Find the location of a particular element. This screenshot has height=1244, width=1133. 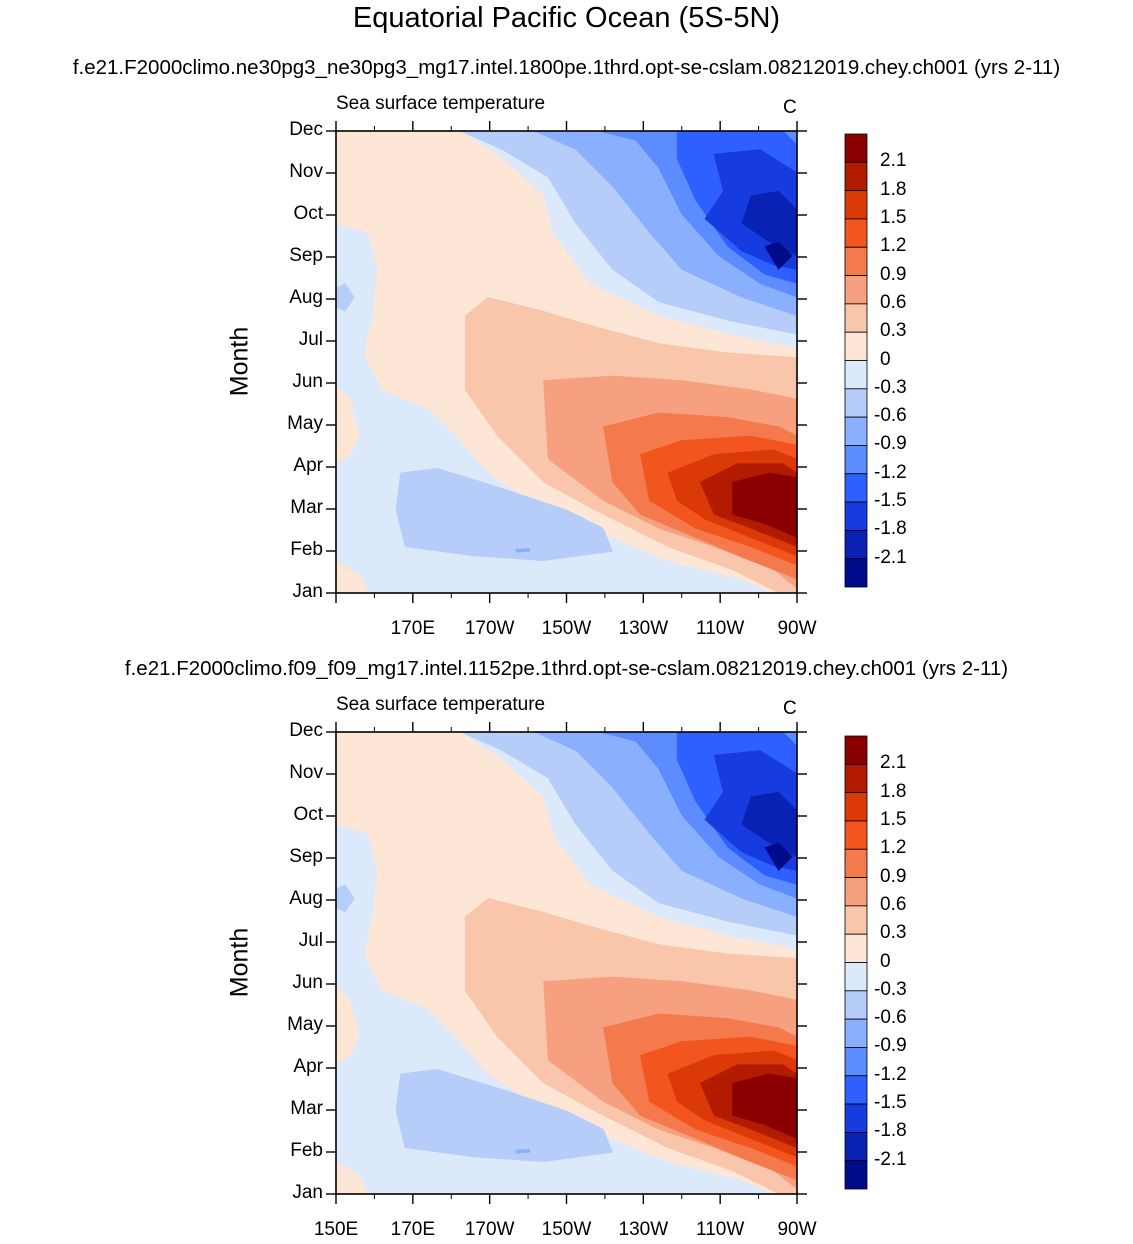

y-tick-label-may: May is located at coordinates (305, 1024).